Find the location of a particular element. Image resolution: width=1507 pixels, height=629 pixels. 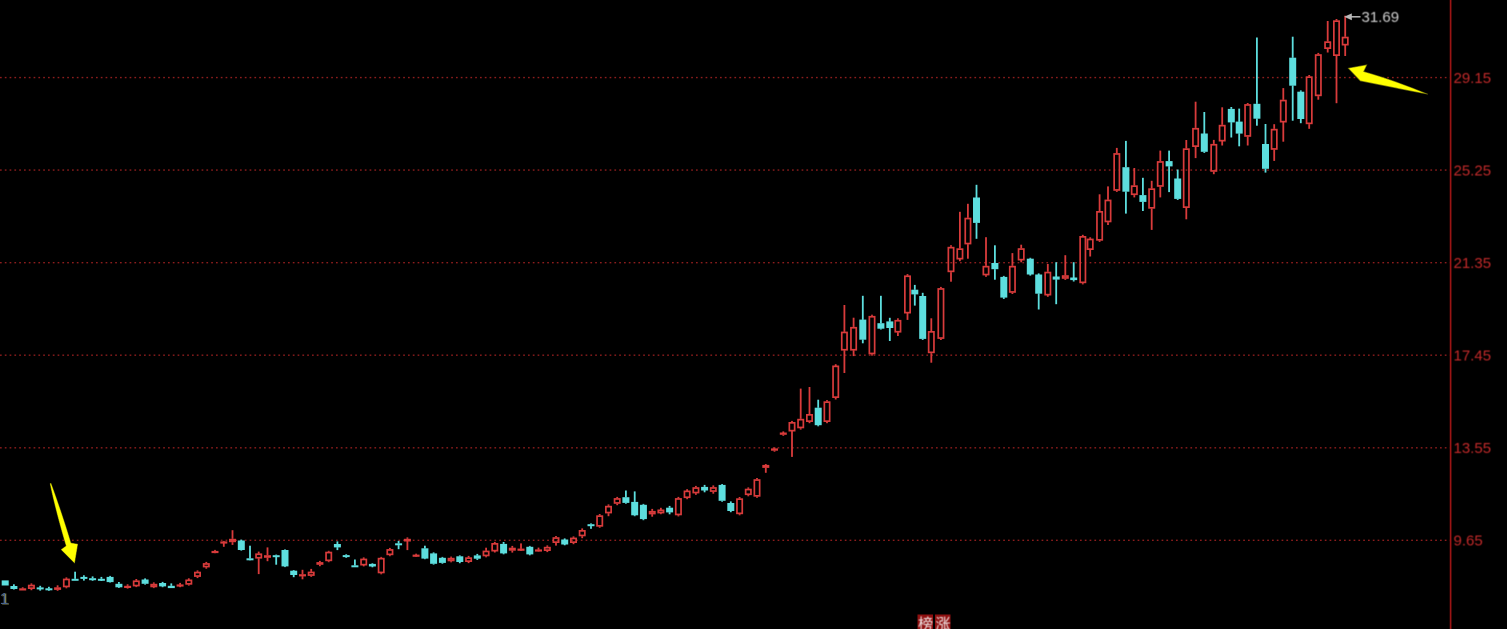

svg-text: 9.65 is located at coordinates (1468, 541).